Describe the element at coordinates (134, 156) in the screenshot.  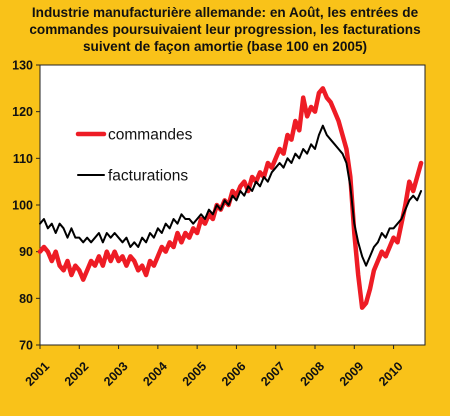
I see `legend: commandes facturations` at that location.